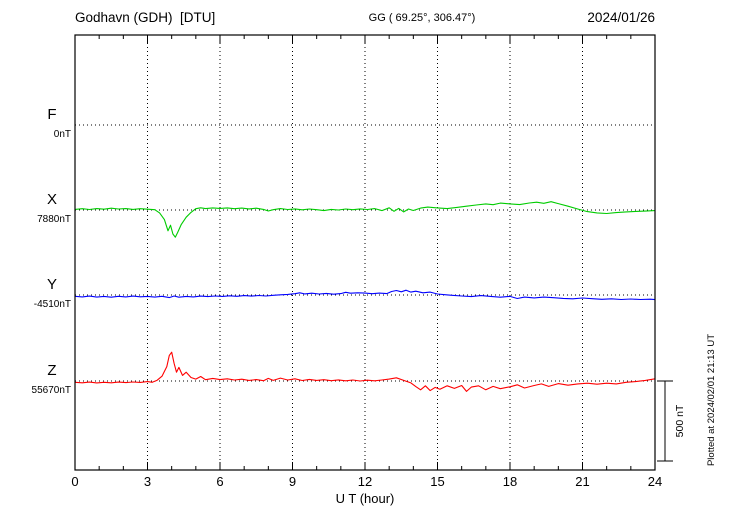 Image resolution: width=730 pixels, height=520 pixels. What do you see at coordinates (62, 134) in the screenshot?
I see `series-baseline-value-F: 0nT` at bounding box center [62, 134].